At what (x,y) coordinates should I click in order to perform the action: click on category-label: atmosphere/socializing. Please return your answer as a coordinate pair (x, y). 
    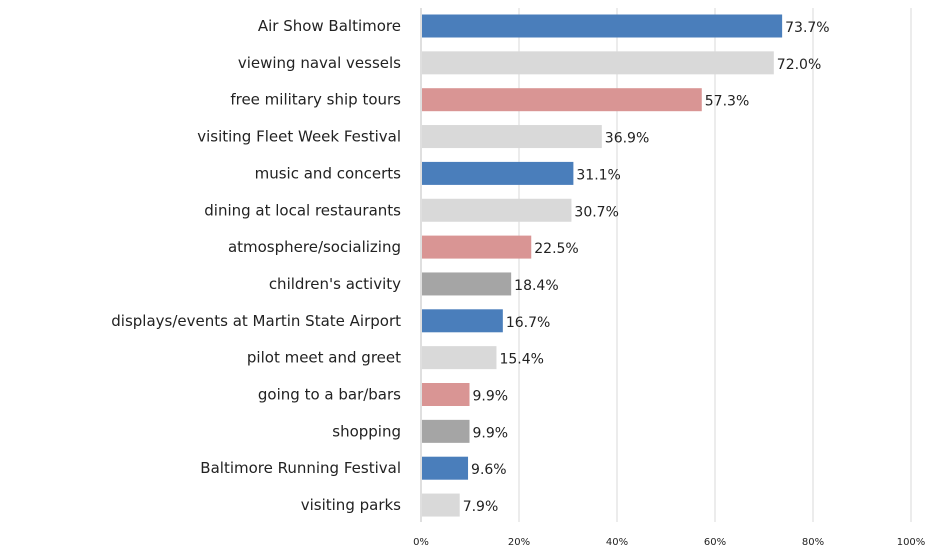
    Looking at the image, I should click on (314, 247).